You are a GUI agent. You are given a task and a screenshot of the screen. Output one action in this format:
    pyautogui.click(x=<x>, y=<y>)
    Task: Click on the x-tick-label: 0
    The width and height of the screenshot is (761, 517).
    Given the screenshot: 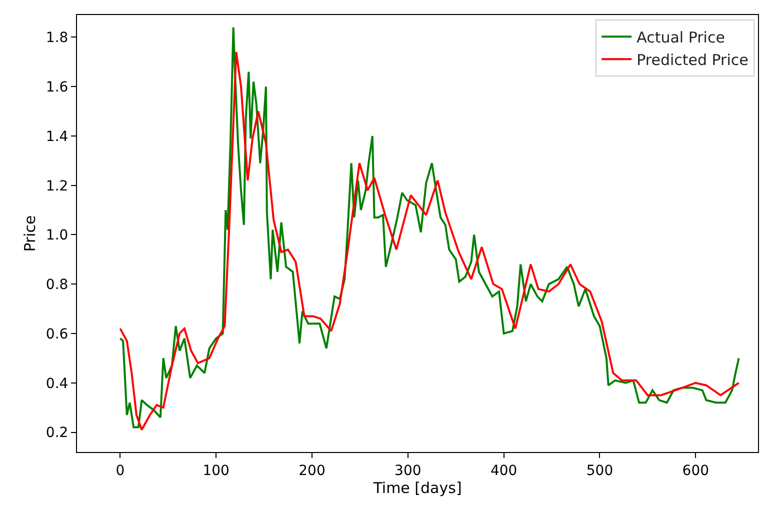 What is the action you would take?
    pyautogui.click(x=120, y=470)
    